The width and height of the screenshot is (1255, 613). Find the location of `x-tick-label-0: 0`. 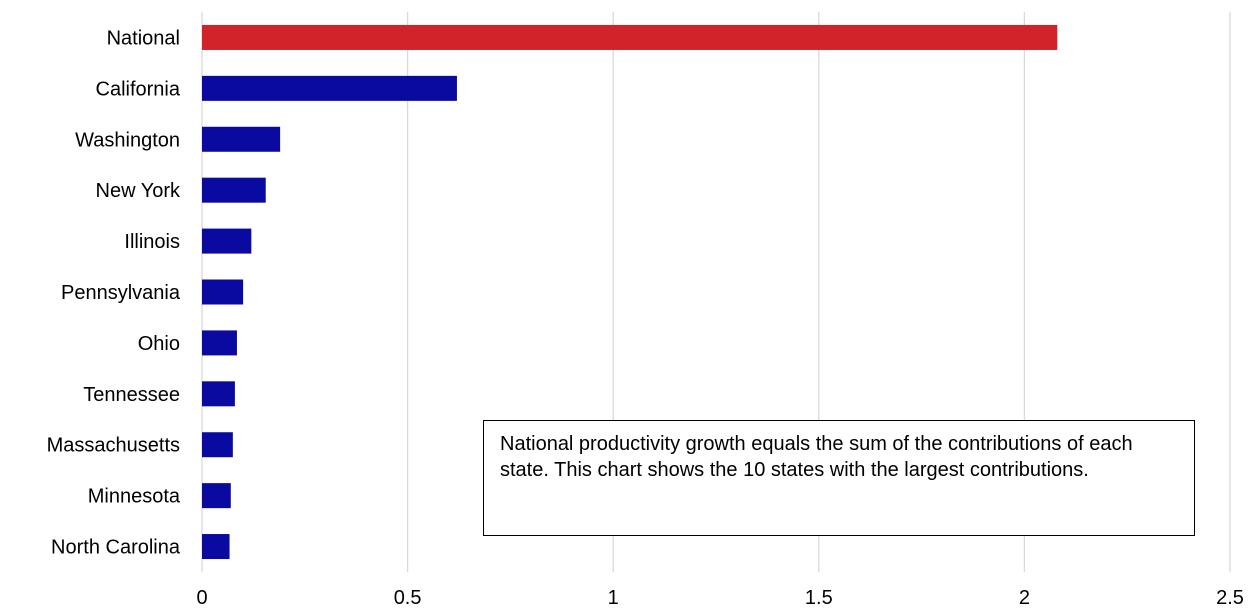

x-tick-label-0: 0 is located at coordinates (201, 598).